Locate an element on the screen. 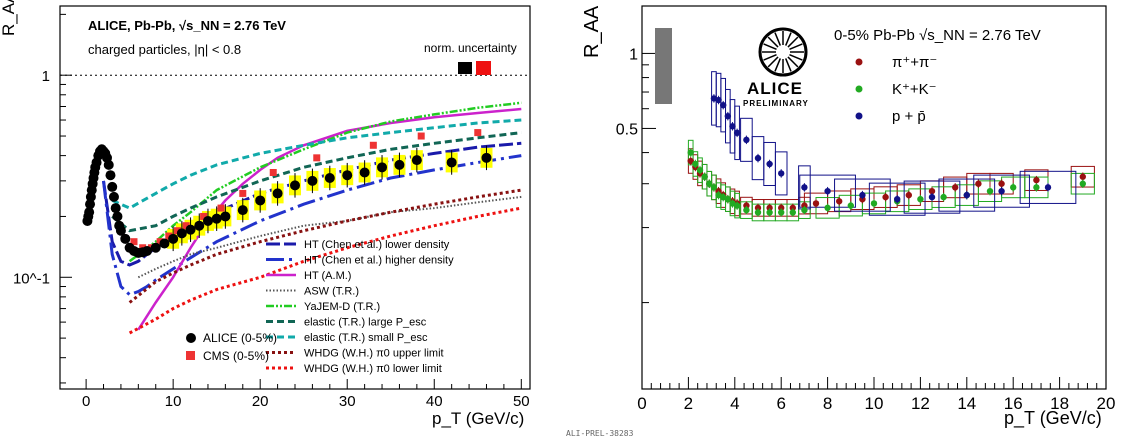  left-xtick-label: 50 is located at coordinates (521, 401).